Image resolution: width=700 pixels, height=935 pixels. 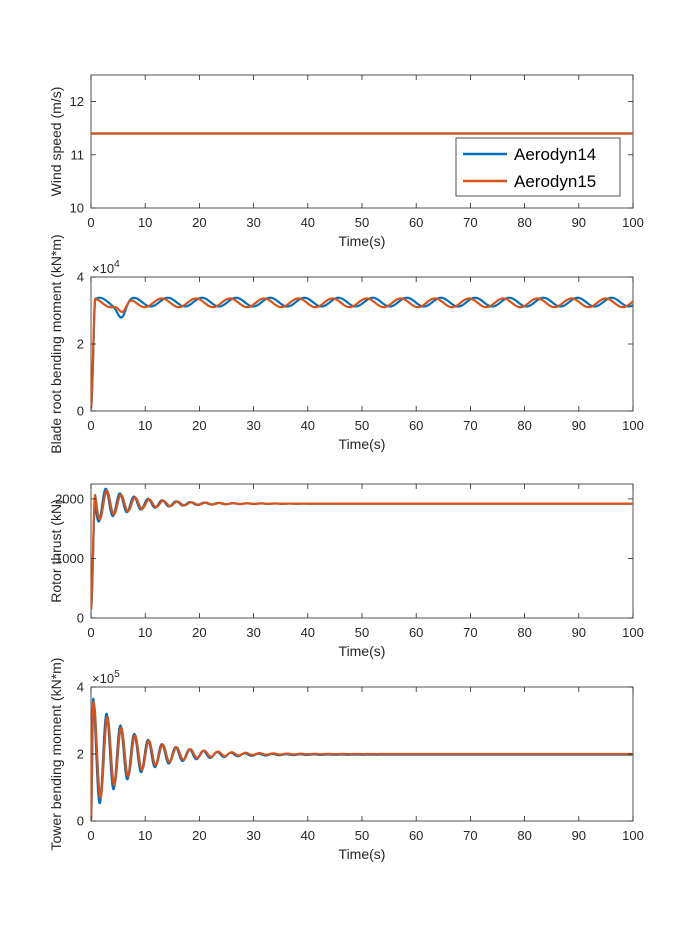 What do you see at coordinates (69, 558) in the screenshot?
I see `y-tick-label: 1000` at bounding box center [69, 558].